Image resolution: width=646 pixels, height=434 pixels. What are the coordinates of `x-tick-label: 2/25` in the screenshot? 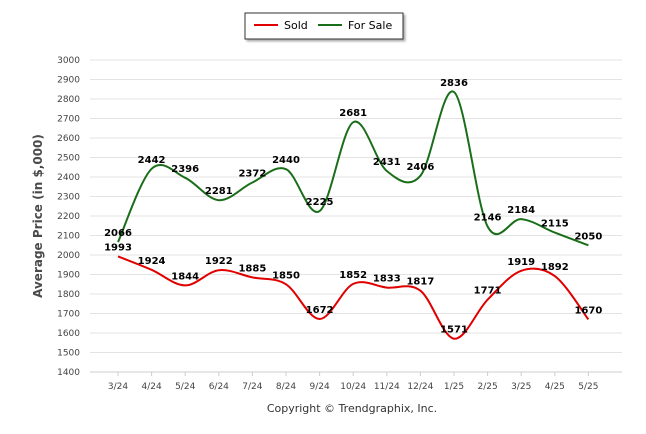 It's located at (487, 387).